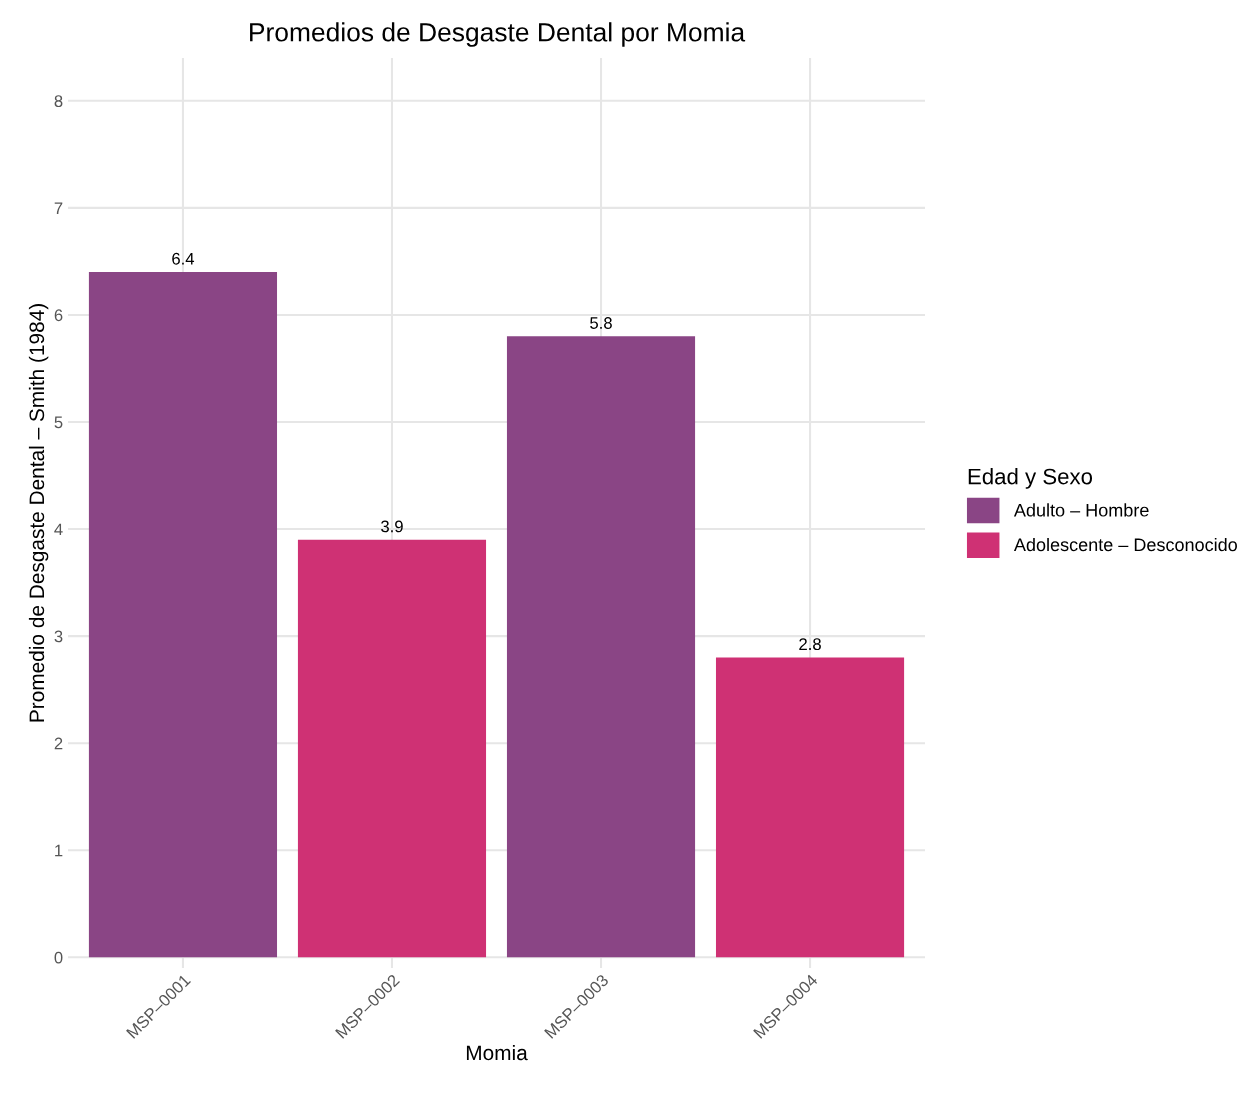  Describe the element at coordinates (38, 513) in the screenshot. I see `y-axis-title: Promedio de Desgaste Dental – Smith (1984)` at that location.